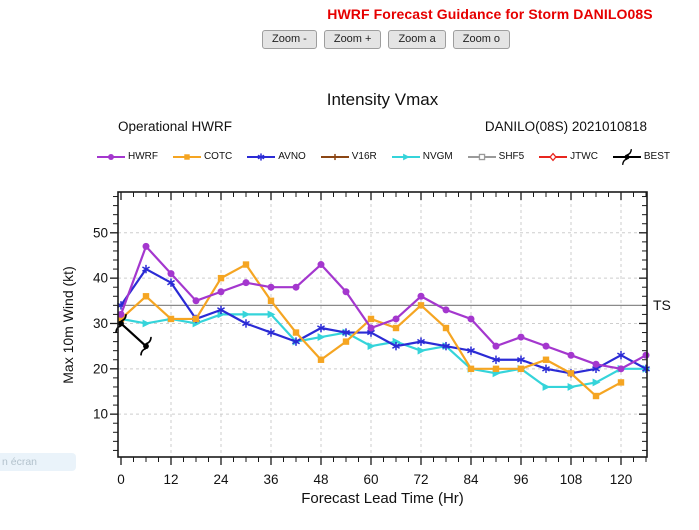 This screenshot has width=699, height=530. What do you see at coordinates (127, 157) in the screenshot?
I see `legend-item-hwrf: HWRF` at bounding box center [127, 157].